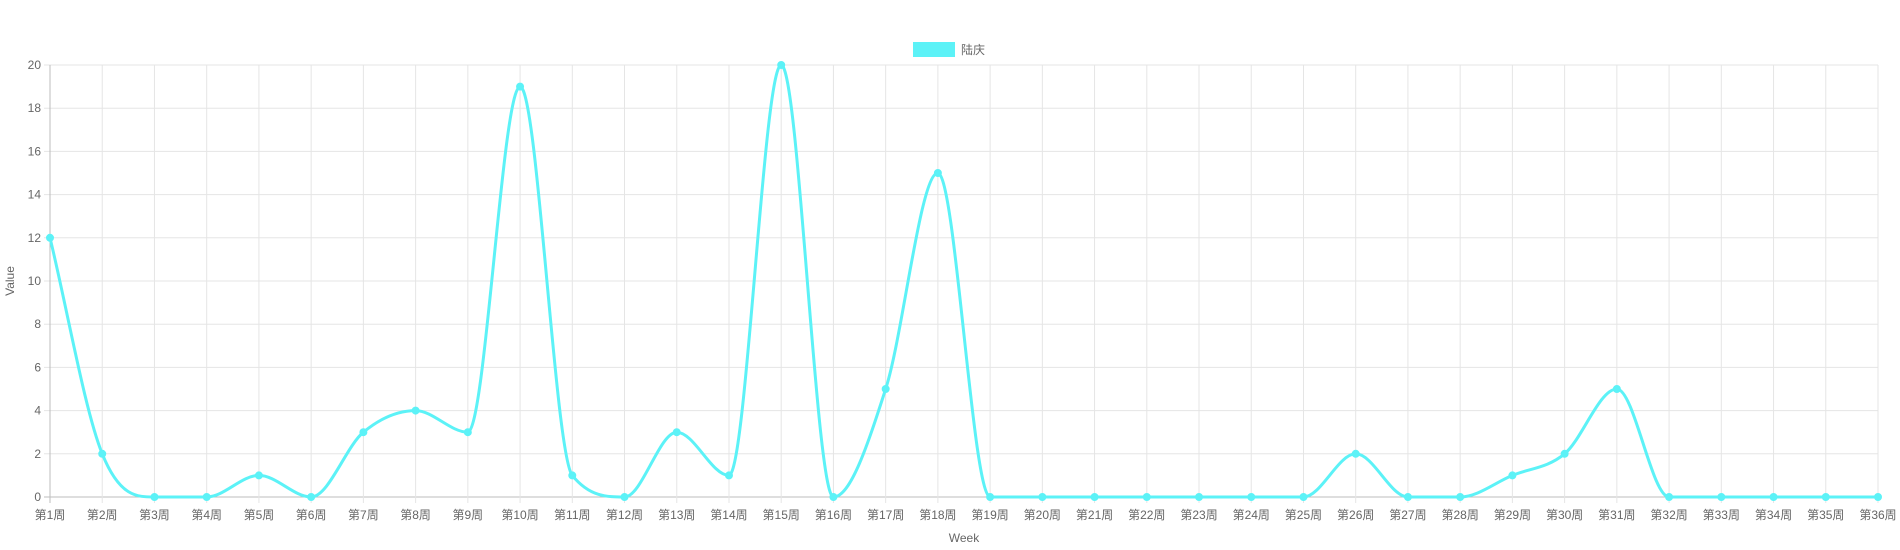 The width and height of the screenshot is (1900, 550). Describe the element at coordinates (35, 65) in the screenshot. I see `y-tick-label: 20` at that location.